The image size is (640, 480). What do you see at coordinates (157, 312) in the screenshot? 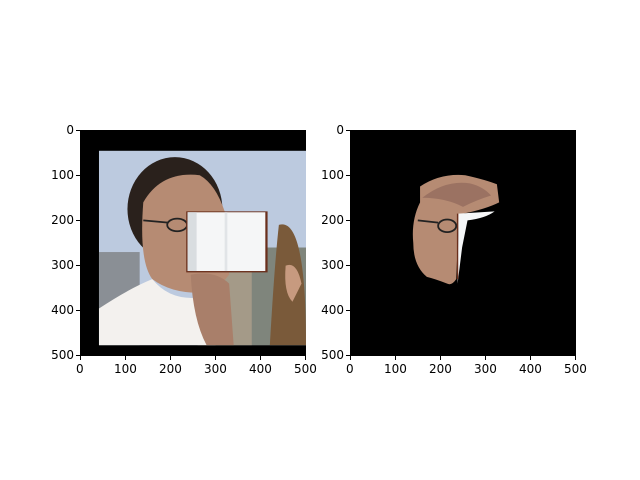
I see `shirt` at bounding box center [157, 312].